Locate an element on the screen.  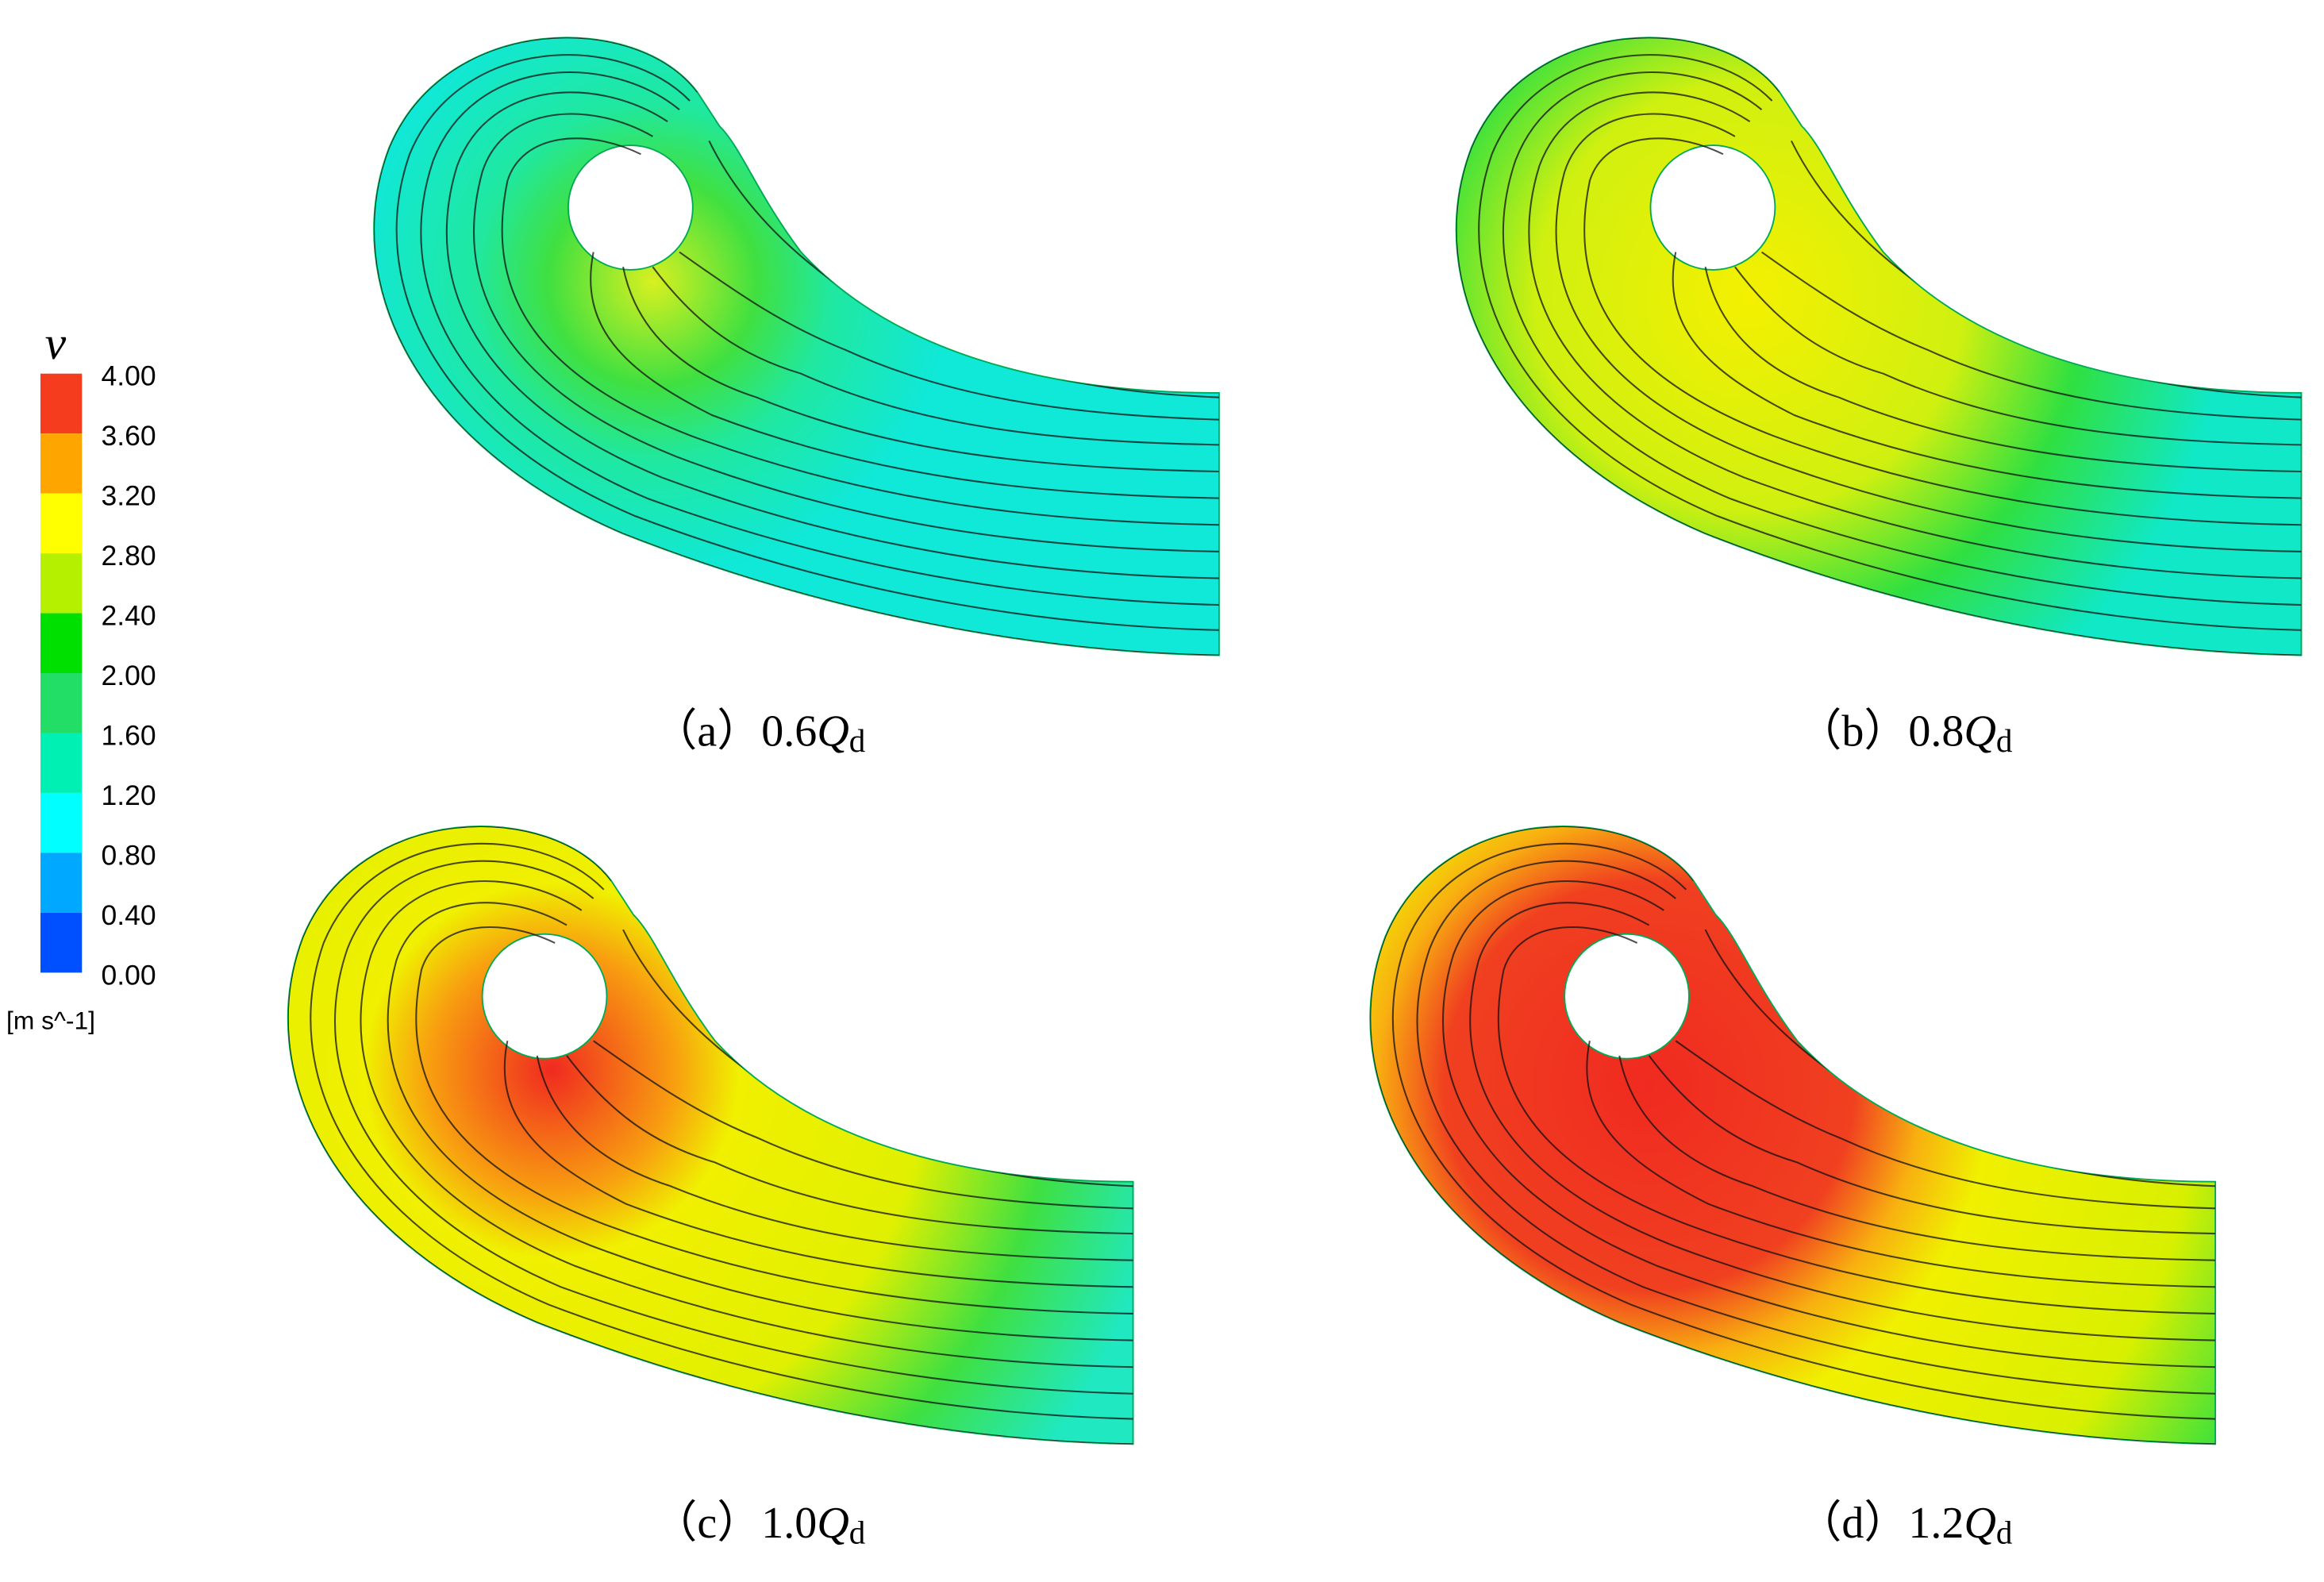
legend-tick: 4.00 is located at coordinates (129, 376).